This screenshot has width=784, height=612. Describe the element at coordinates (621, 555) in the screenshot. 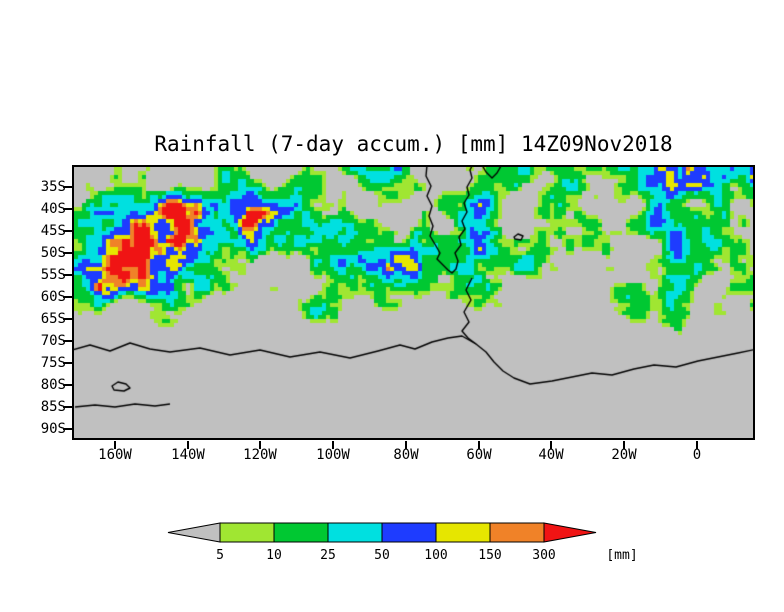

I see `colorbar-unit-label: [mm]` at that location.